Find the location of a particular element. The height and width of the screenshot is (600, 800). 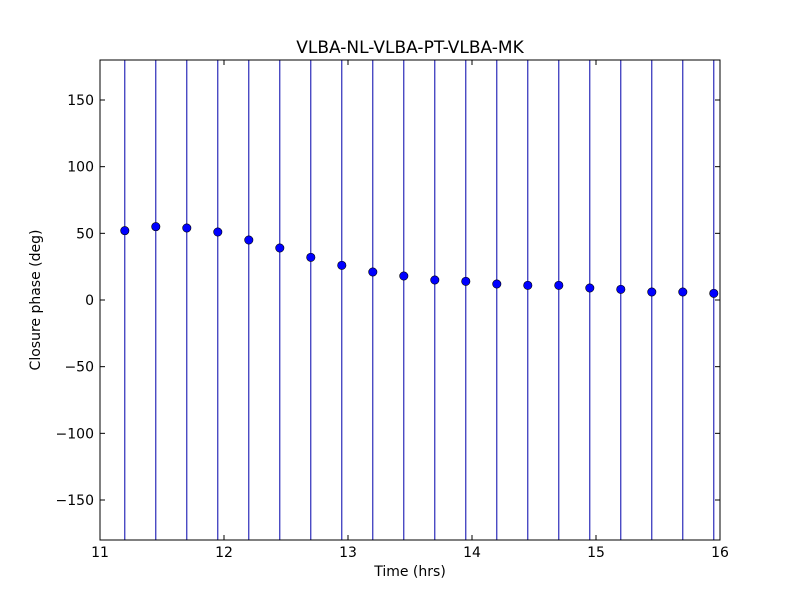

data-points is located at coordinates (419, 260).